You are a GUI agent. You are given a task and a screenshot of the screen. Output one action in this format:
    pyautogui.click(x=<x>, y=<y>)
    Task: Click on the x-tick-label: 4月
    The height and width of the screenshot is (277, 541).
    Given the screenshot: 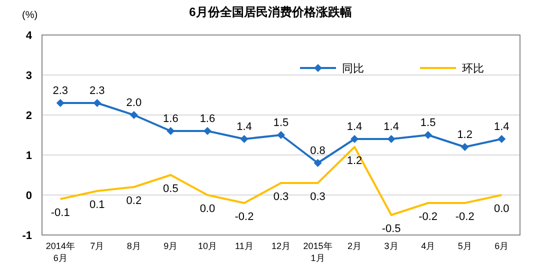 What is the action you would take?
    pyautogui.click(x=428, y=246)
    